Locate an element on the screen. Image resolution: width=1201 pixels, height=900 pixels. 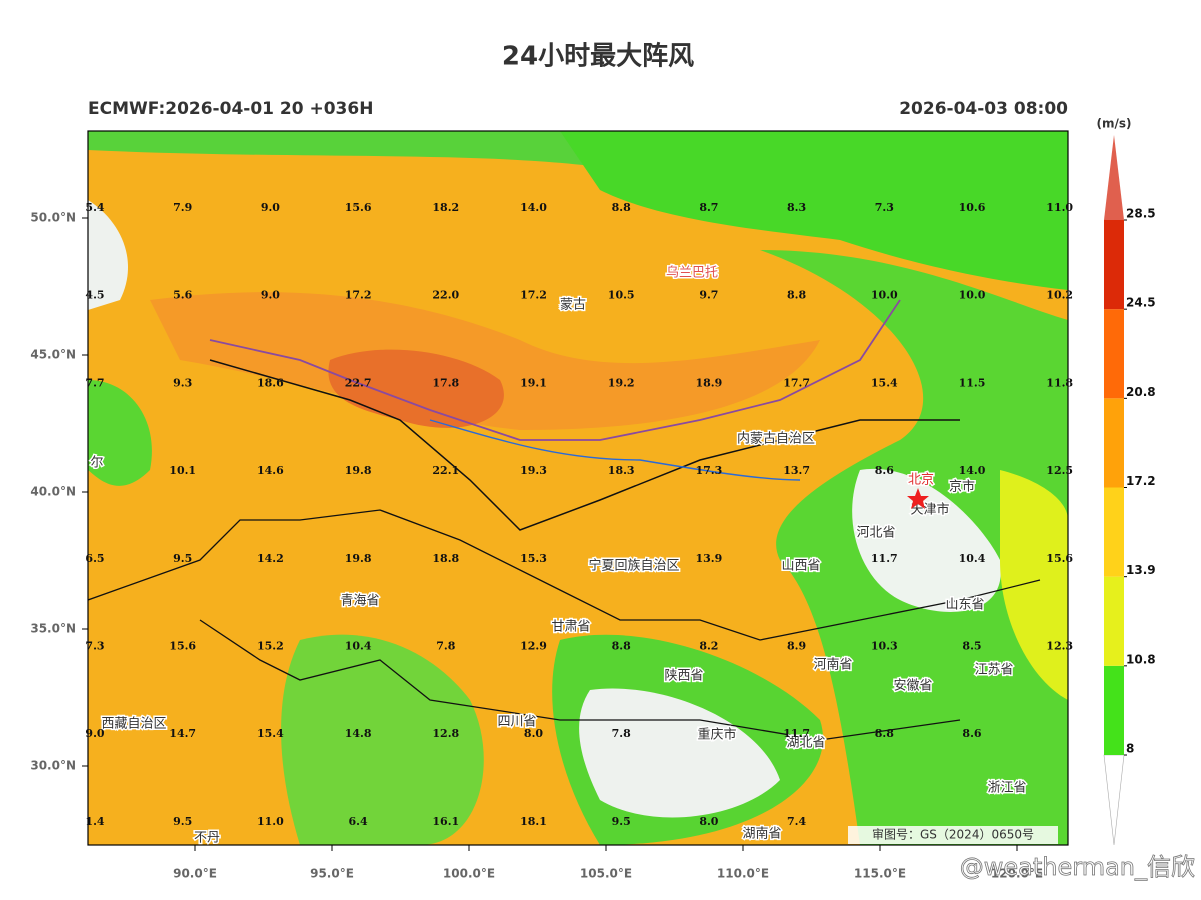
lon-label: 100.0°E is located at coordinates (469, 874).